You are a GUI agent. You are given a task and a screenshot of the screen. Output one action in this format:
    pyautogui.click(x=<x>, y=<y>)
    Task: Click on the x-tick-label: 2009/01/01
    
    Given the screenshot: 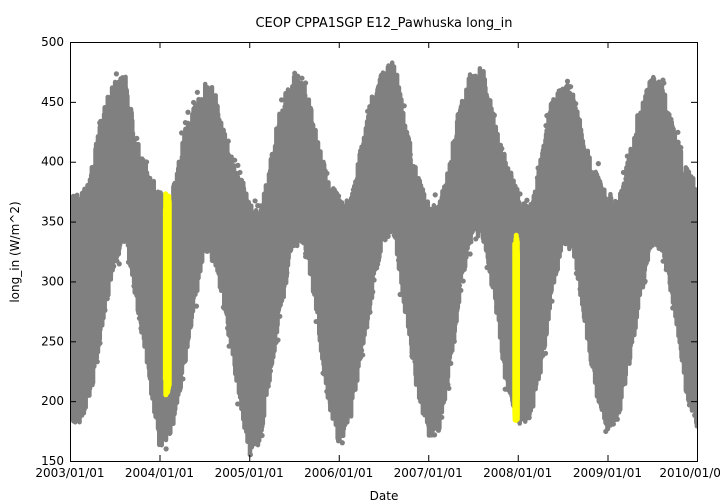 What is the action you would take?
    pyautogui.click(x=607, y=473)
    